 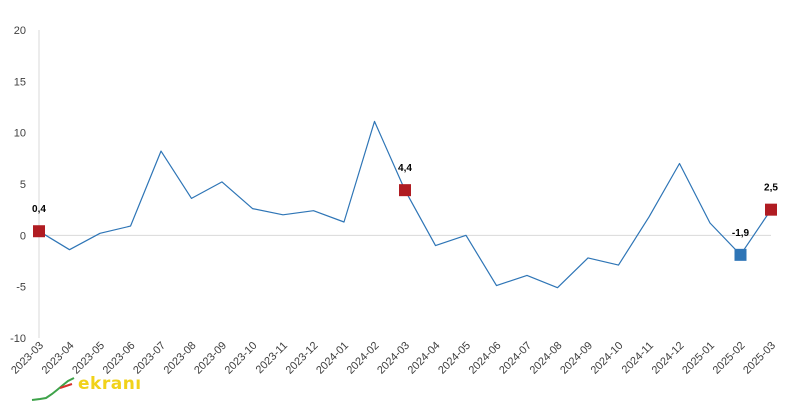 What do you see at coordinates (20, 31) in the screenshot?
I see `y-tick-label: 20` at bounding box center [20, 31].